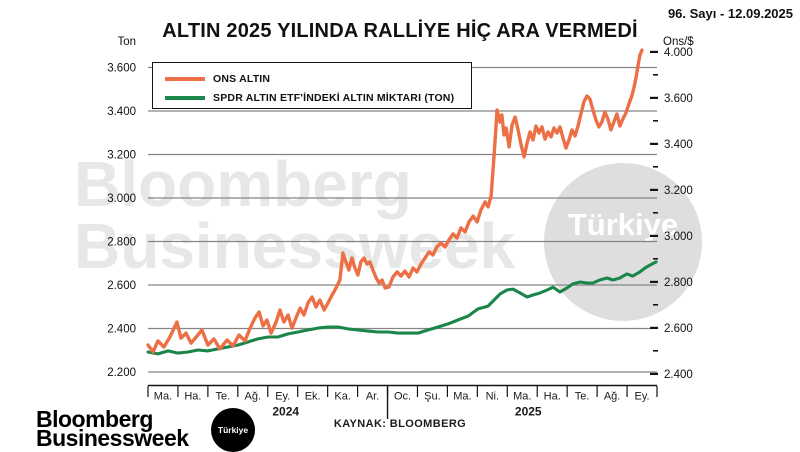 Image resolution: width=800 pixels, height=452 pixels. I want to click on spdr-etf-line, so click(402, 308).